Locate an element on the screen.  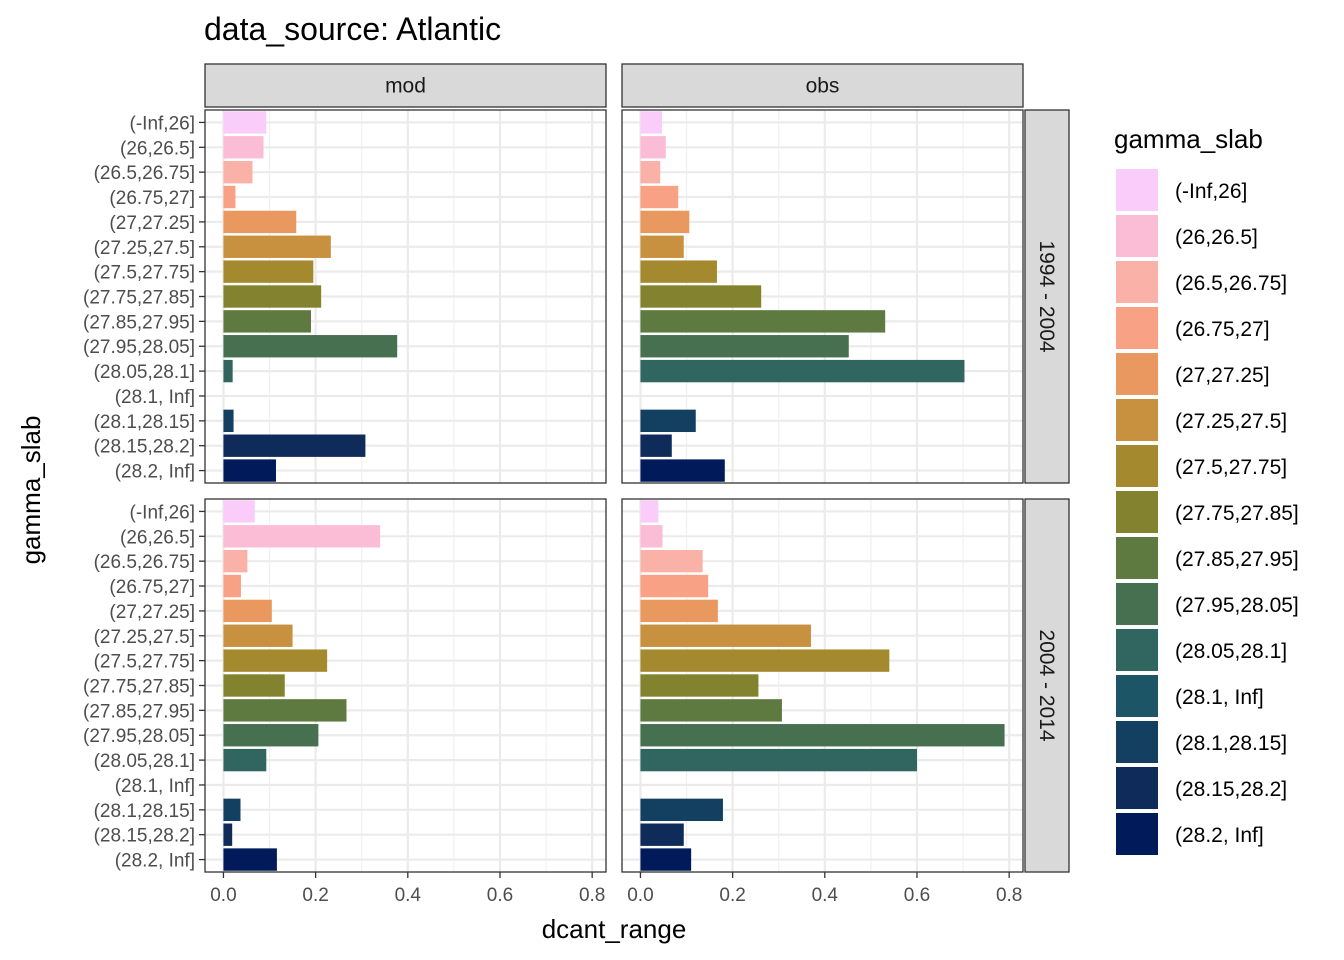
y-tick-label: (28.05,28.1] is located at coordinates (144, 372).